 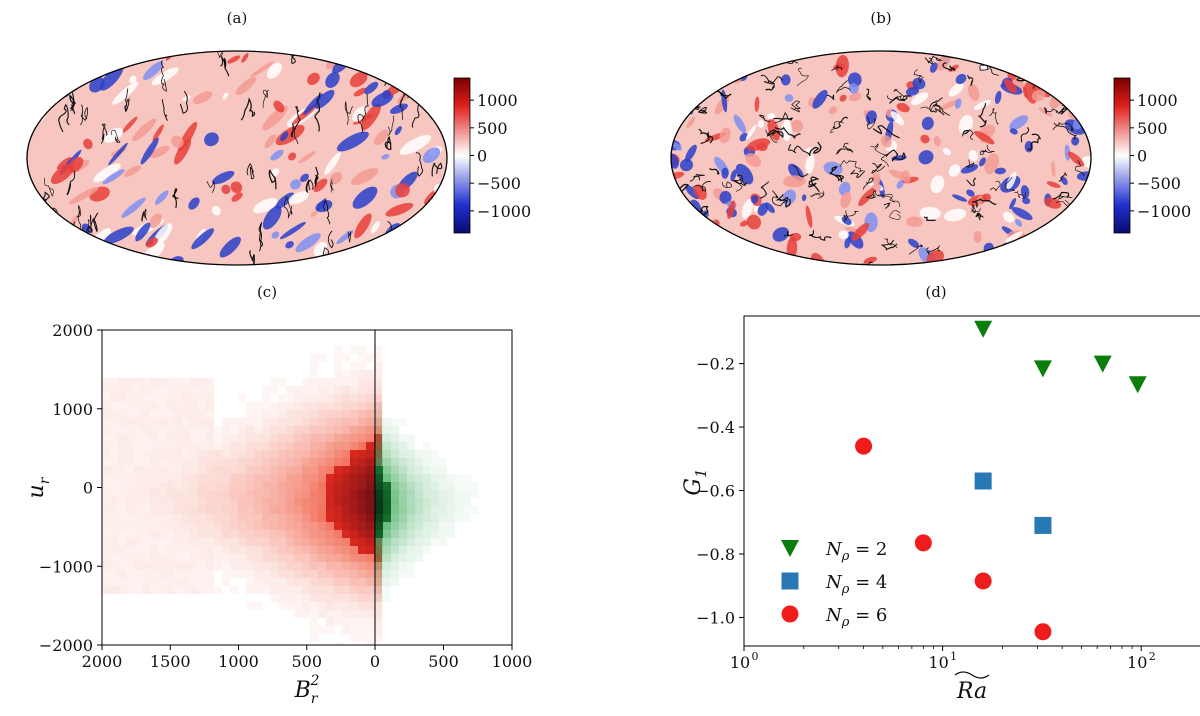 I want to click on scatter-point, so click(x=1043, y=632).